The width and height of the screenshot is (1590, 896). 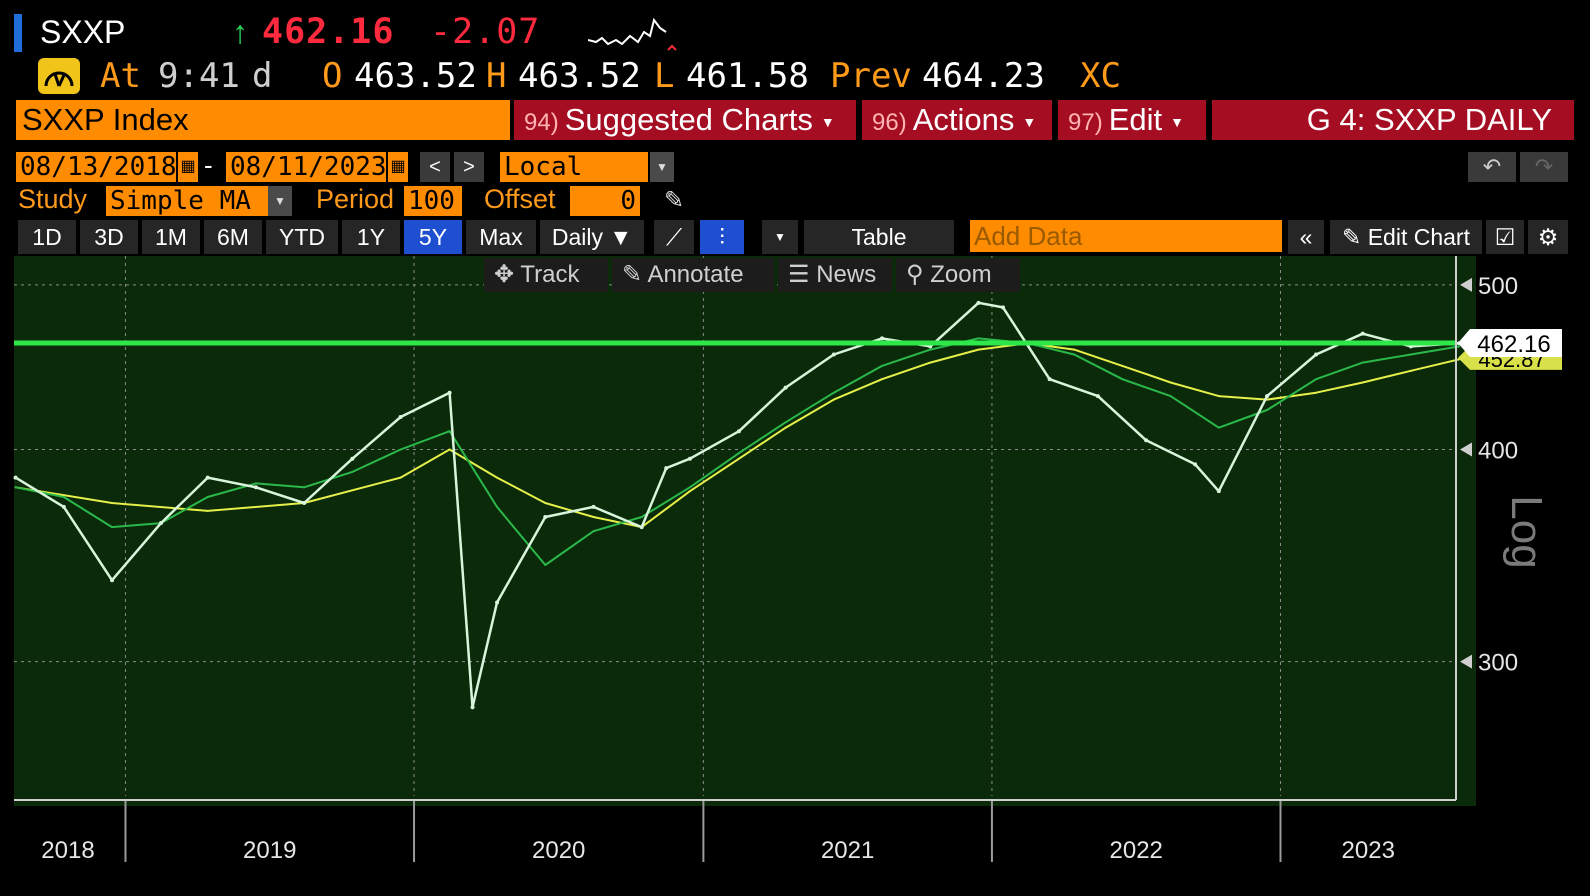 What do you see at coordinates (1368, 850) in the screenshot?
I see `x-tick-label: 2023` at bounding box center [1368, 850].